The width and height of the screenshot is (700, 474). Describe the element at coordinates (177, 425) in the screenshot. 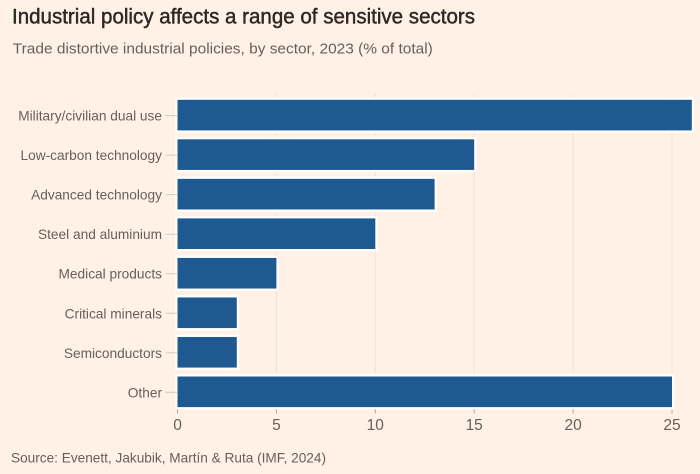

I see `svg-text: 0` at that location.